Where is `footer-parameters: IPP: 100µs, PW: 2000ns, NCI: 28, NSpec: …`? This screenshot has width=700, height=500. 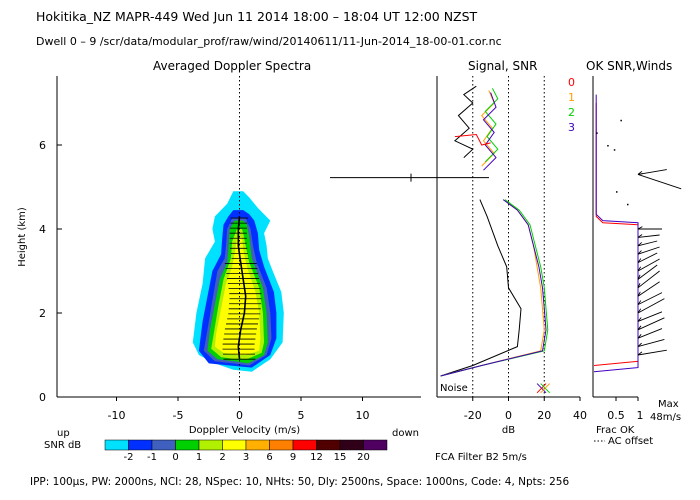
footer-parameters: IPP: 100µs, PW: 2000ns, NCI: 28, NSpec: … is located at coordinates (300, 482).